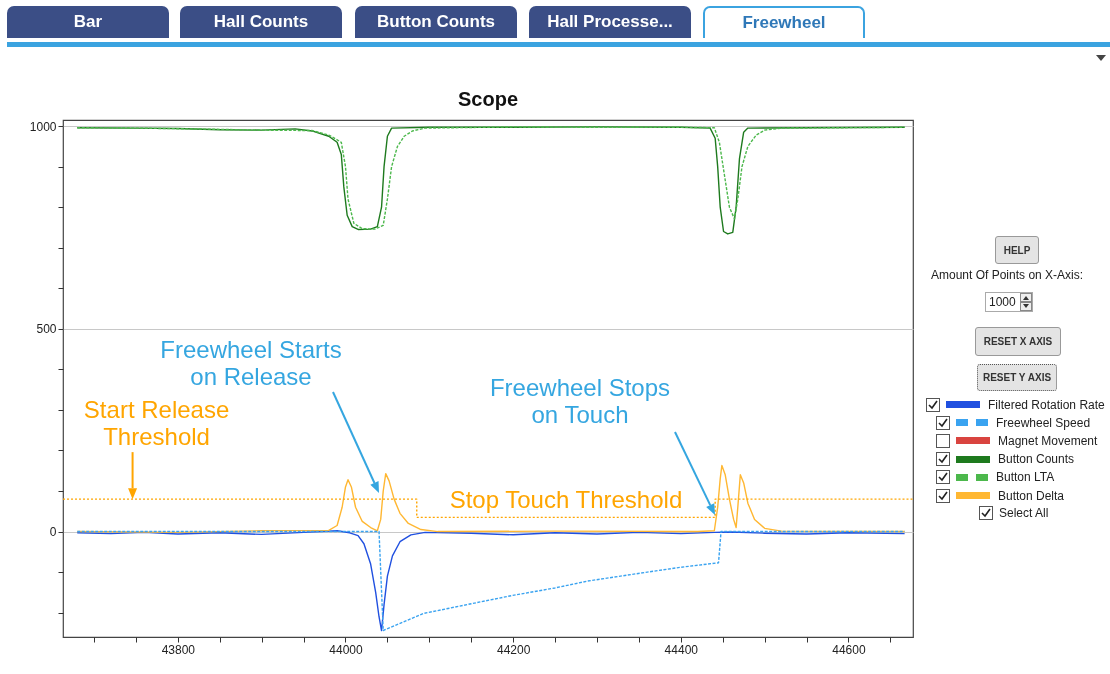 This screenshot has height=674, width=1110. I want to click on legend-label: Button Delta, so click(1031, 495).